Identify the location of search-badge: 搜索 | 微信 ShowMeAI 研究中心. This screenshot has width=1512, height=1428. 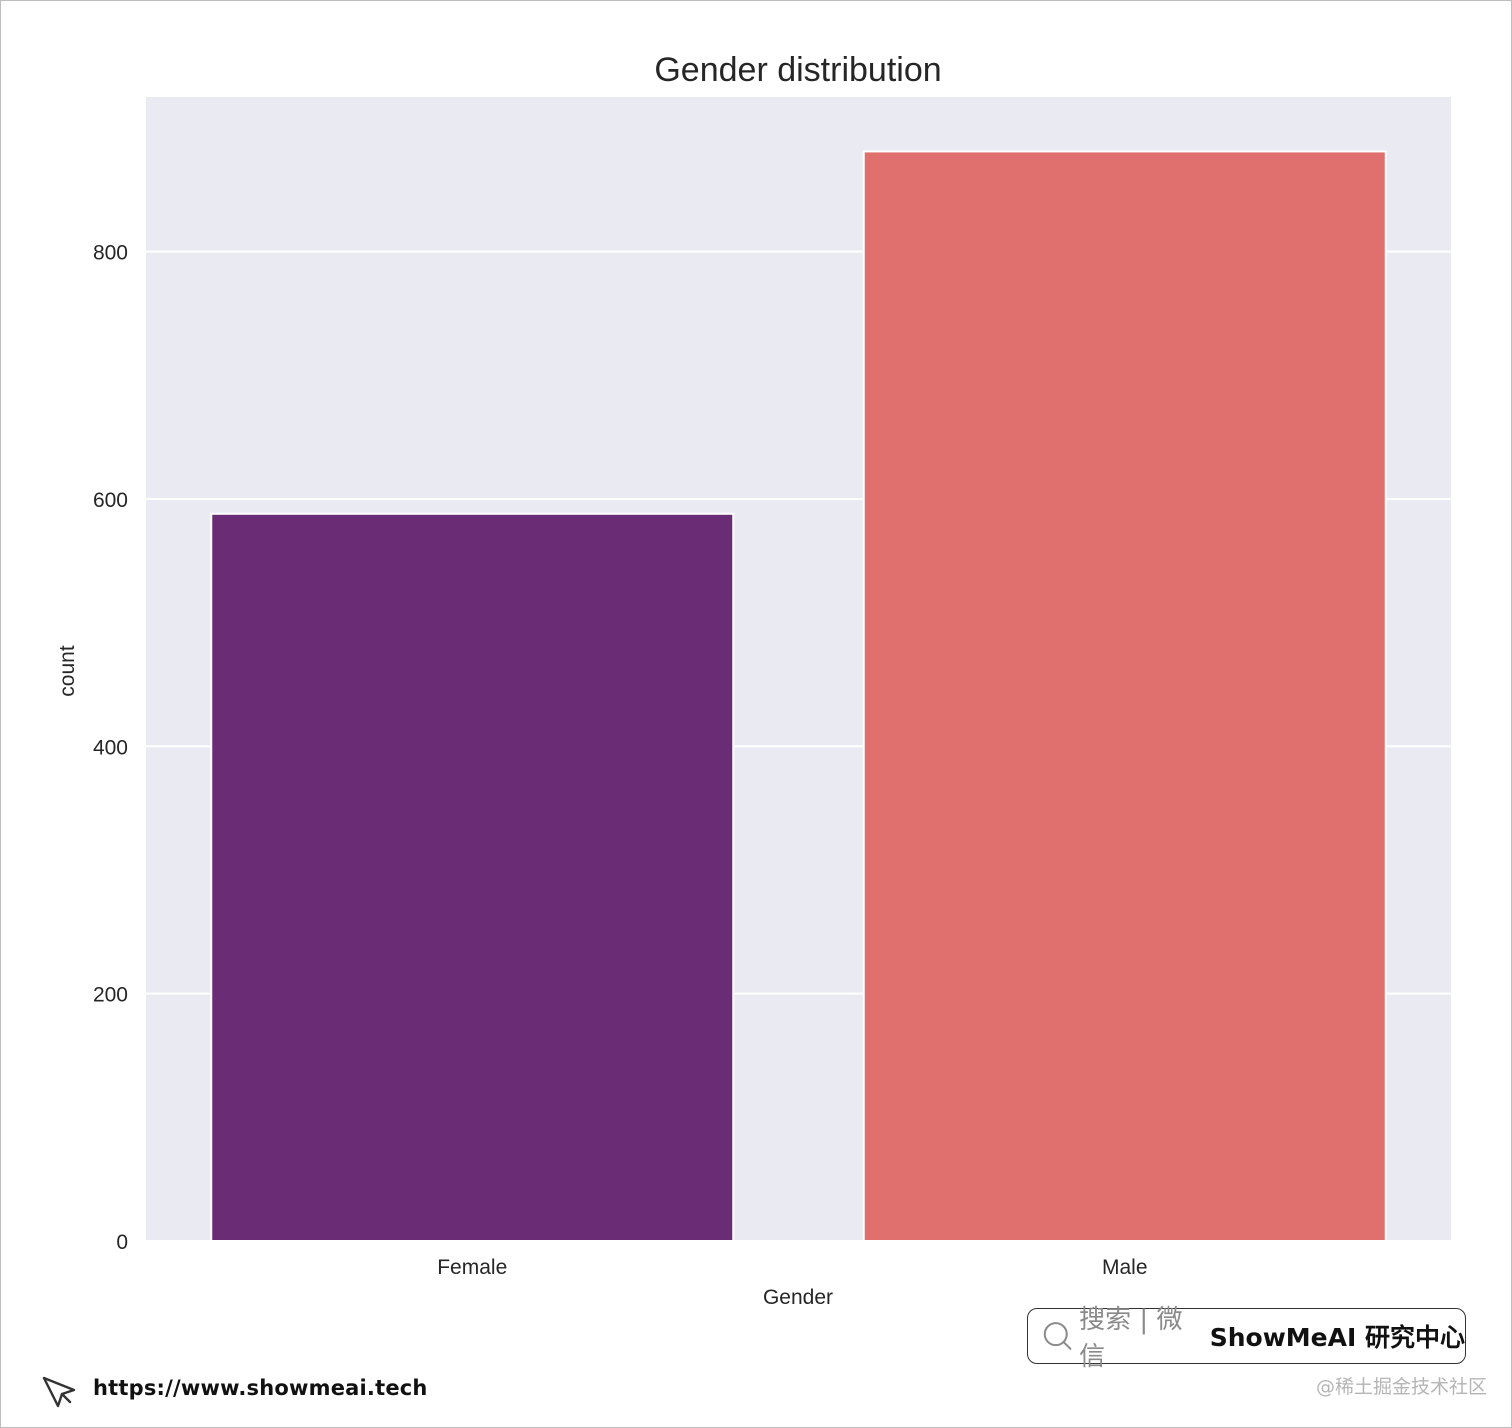
(1246, 1338).